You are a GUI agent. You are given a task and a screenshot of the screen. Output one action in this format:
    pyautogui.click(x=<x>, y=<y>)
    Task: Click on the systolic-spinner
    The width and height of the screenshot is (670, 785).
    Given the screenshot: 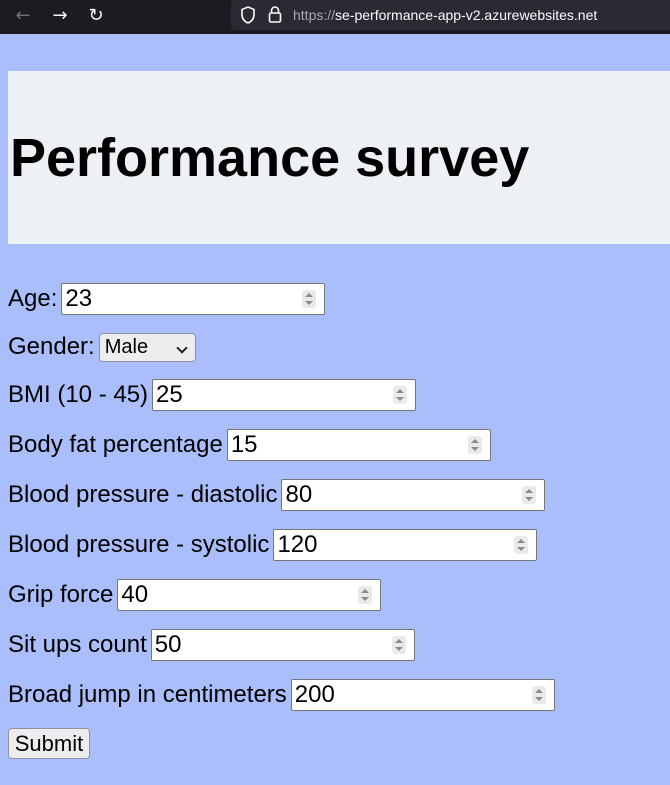 What is the action you would take?
    pyautogui.click(x=521, y=545)
    